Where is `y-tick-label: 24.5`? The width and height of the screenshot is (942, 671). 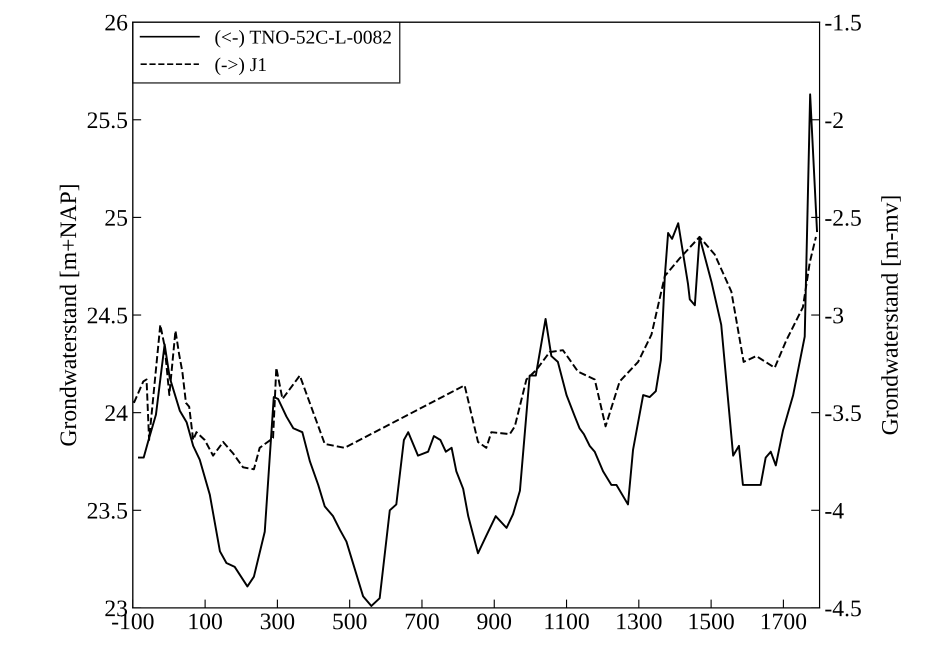 y-tick-label: 24.5 is located at coordinates (108, 316).